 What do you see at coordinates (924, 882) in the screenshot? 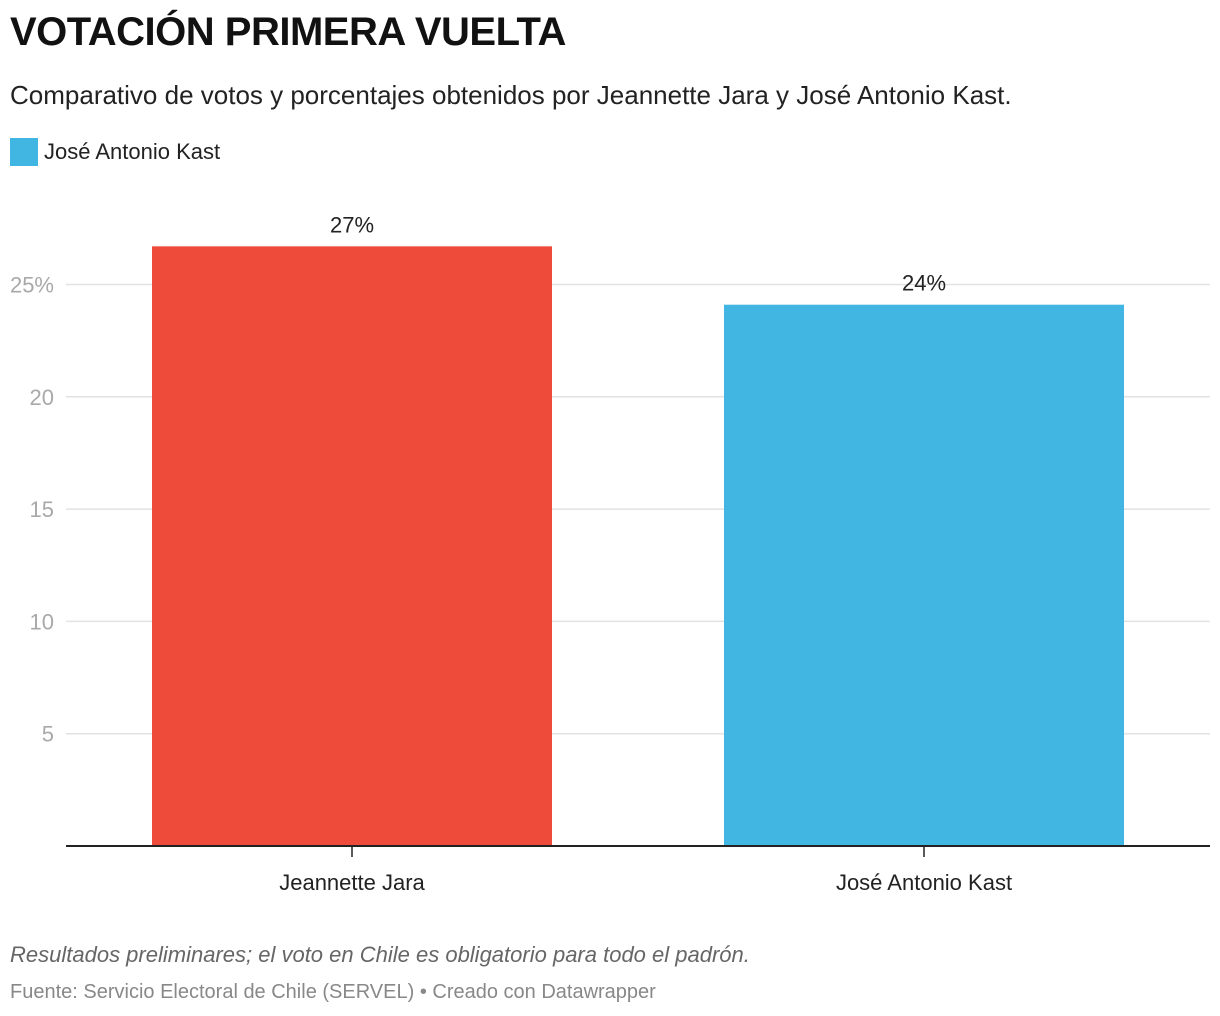
I see `x-category-label-2: José Antonio Kast` at bounding box center [924, 882].